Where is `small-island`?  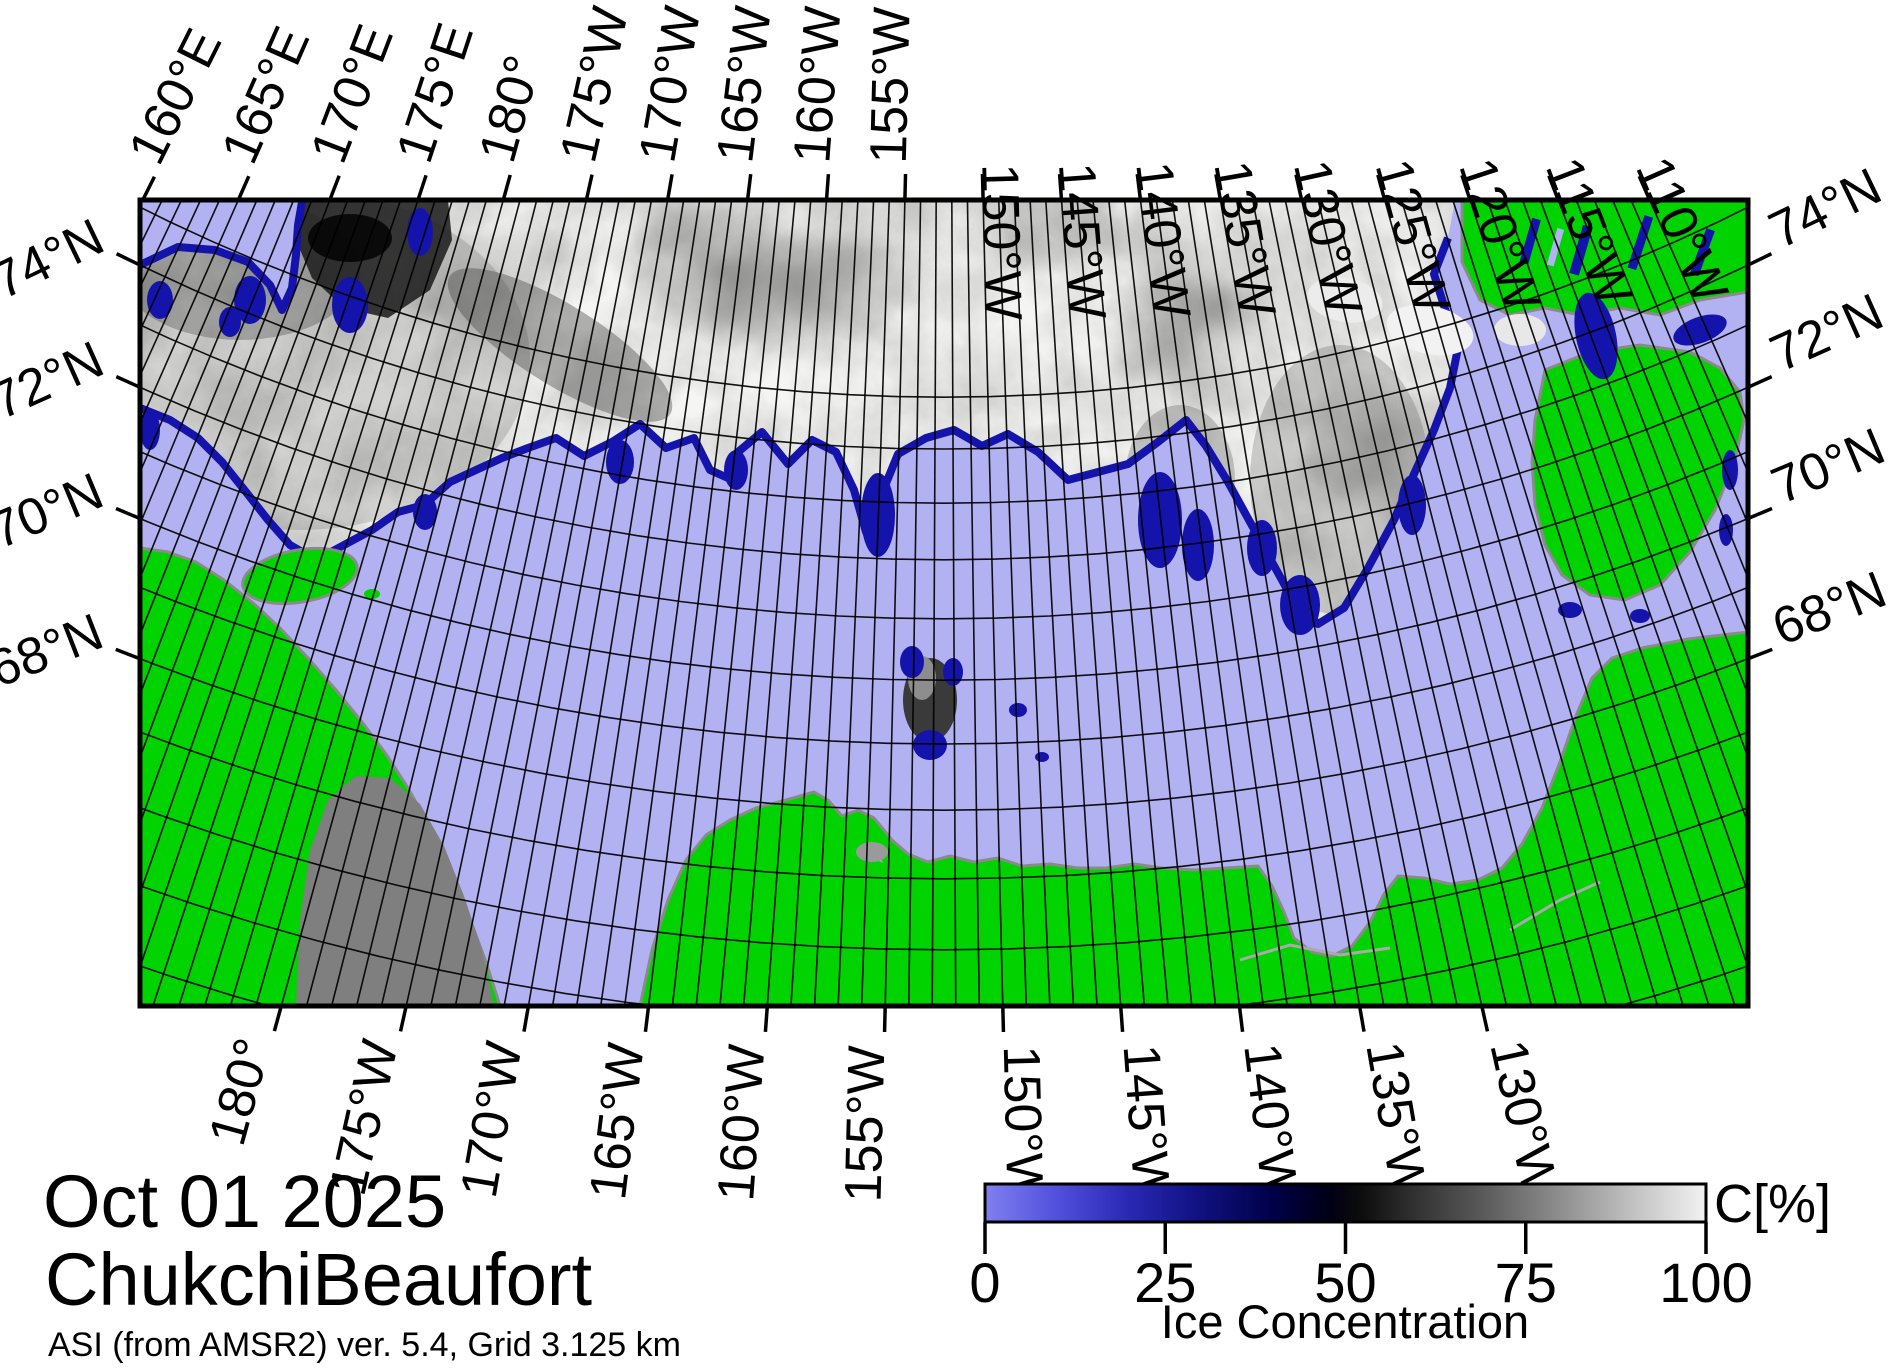 small-island is located at coordinates (372, 594).